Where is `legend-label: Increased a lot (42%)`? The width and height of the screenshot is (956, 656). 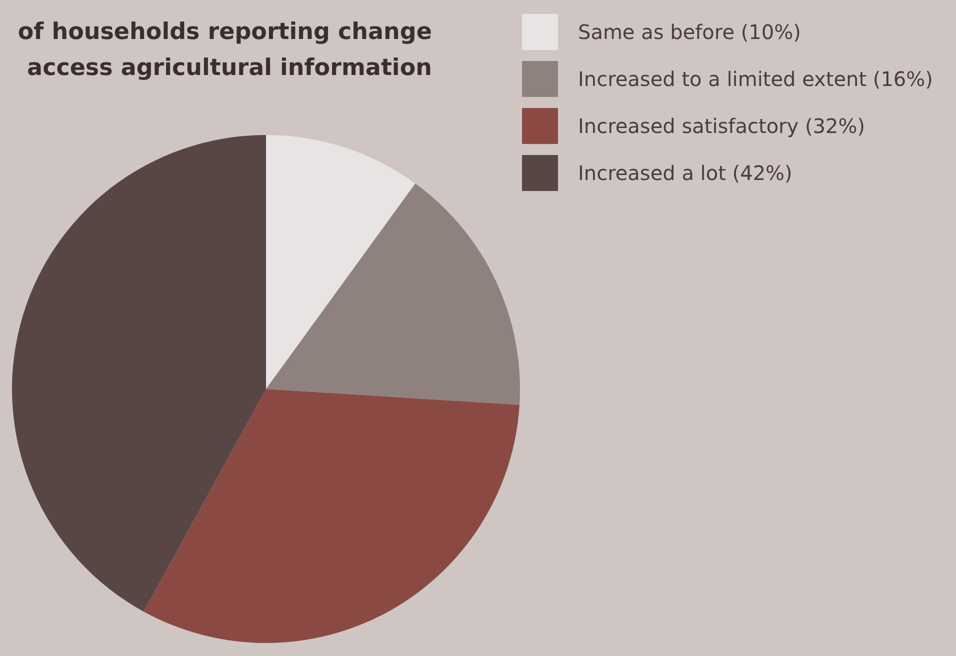
legend-label: Increased a lot (42%) is located at coordinates (685, 173).